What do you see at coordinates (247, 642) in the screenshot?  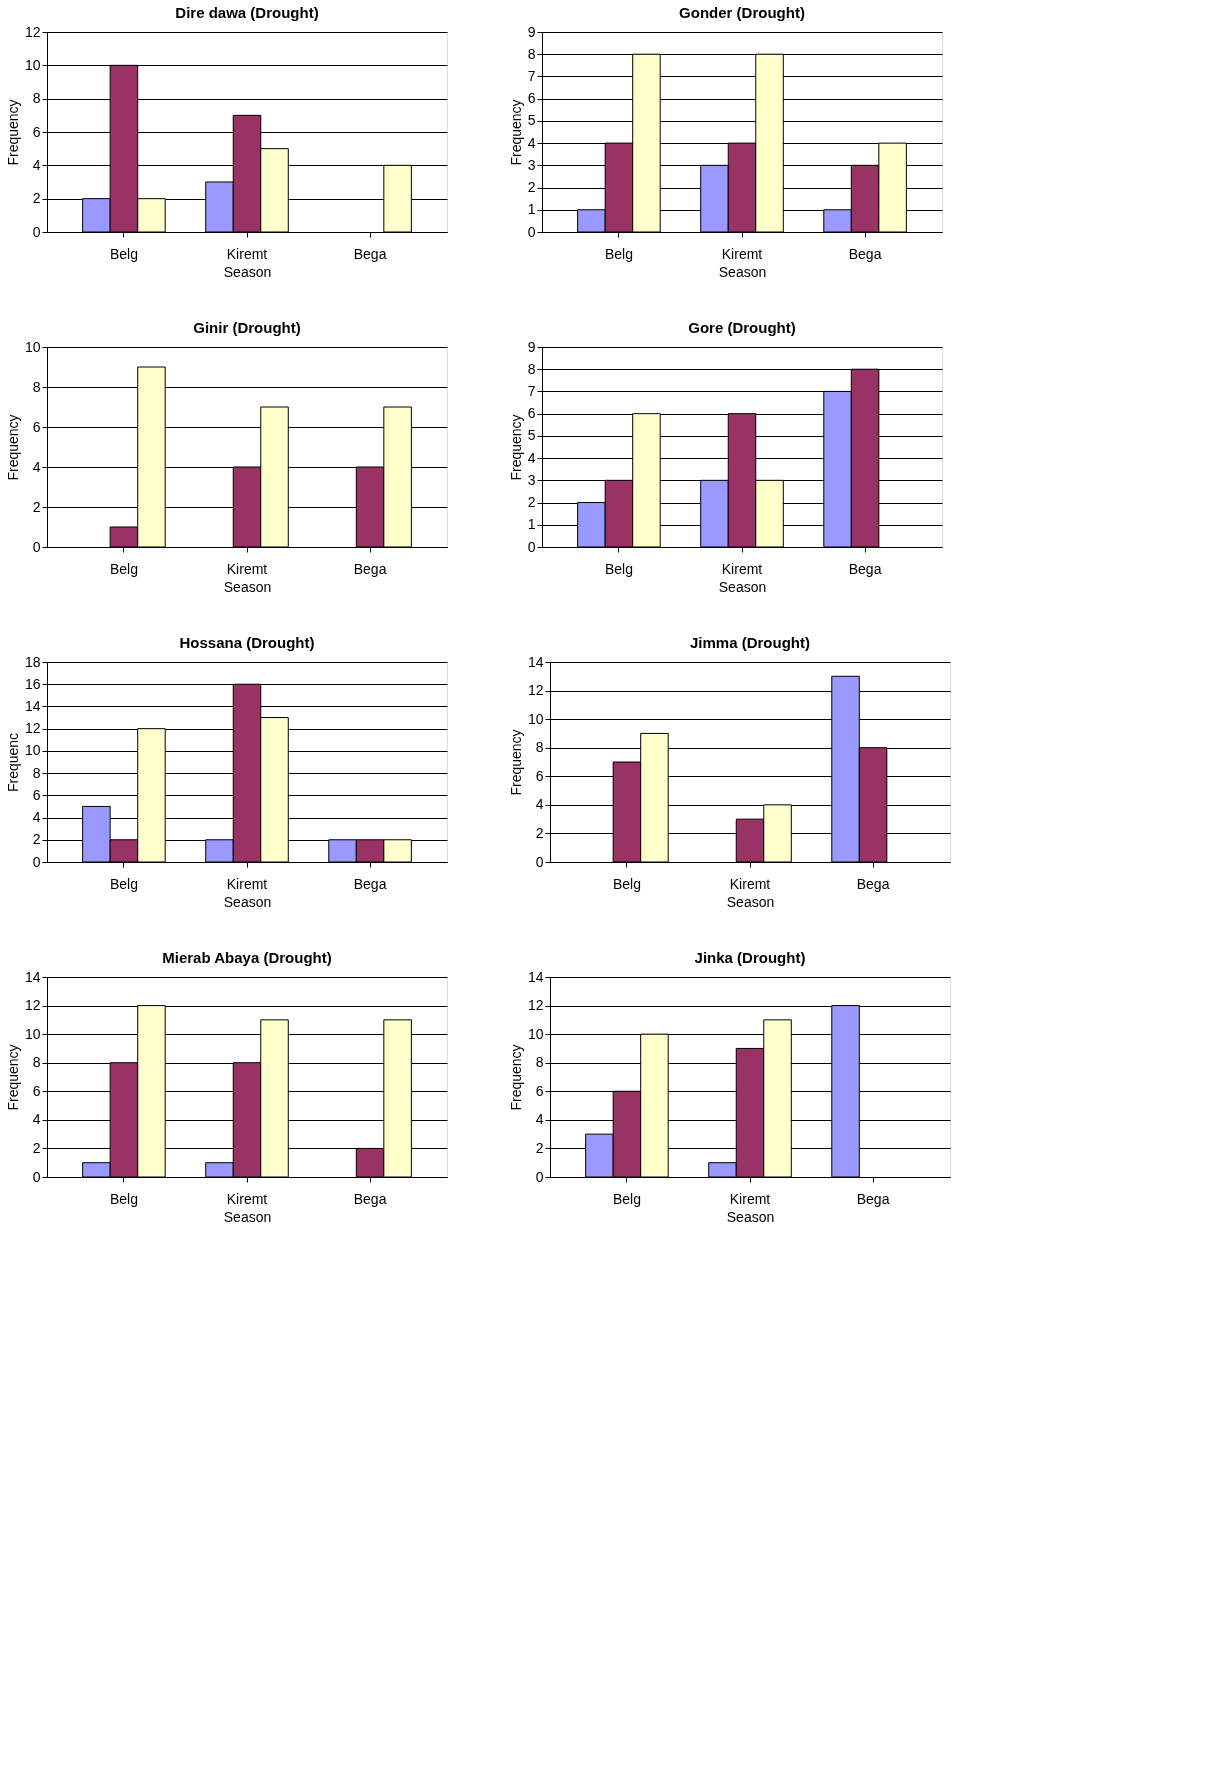 I see `chart-title: Hossana (Drought)` at bounding box center [247, 642].